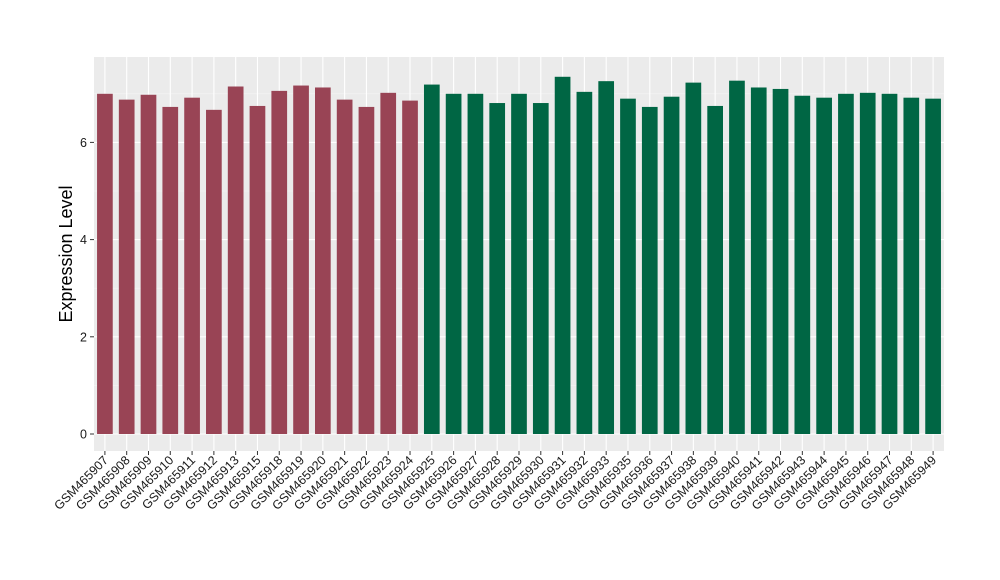 This screenshot has height=580, width=1000. Describe the element at coordinates (497, 268) in the screenshot. I see `bar-GSM465928` at that location.